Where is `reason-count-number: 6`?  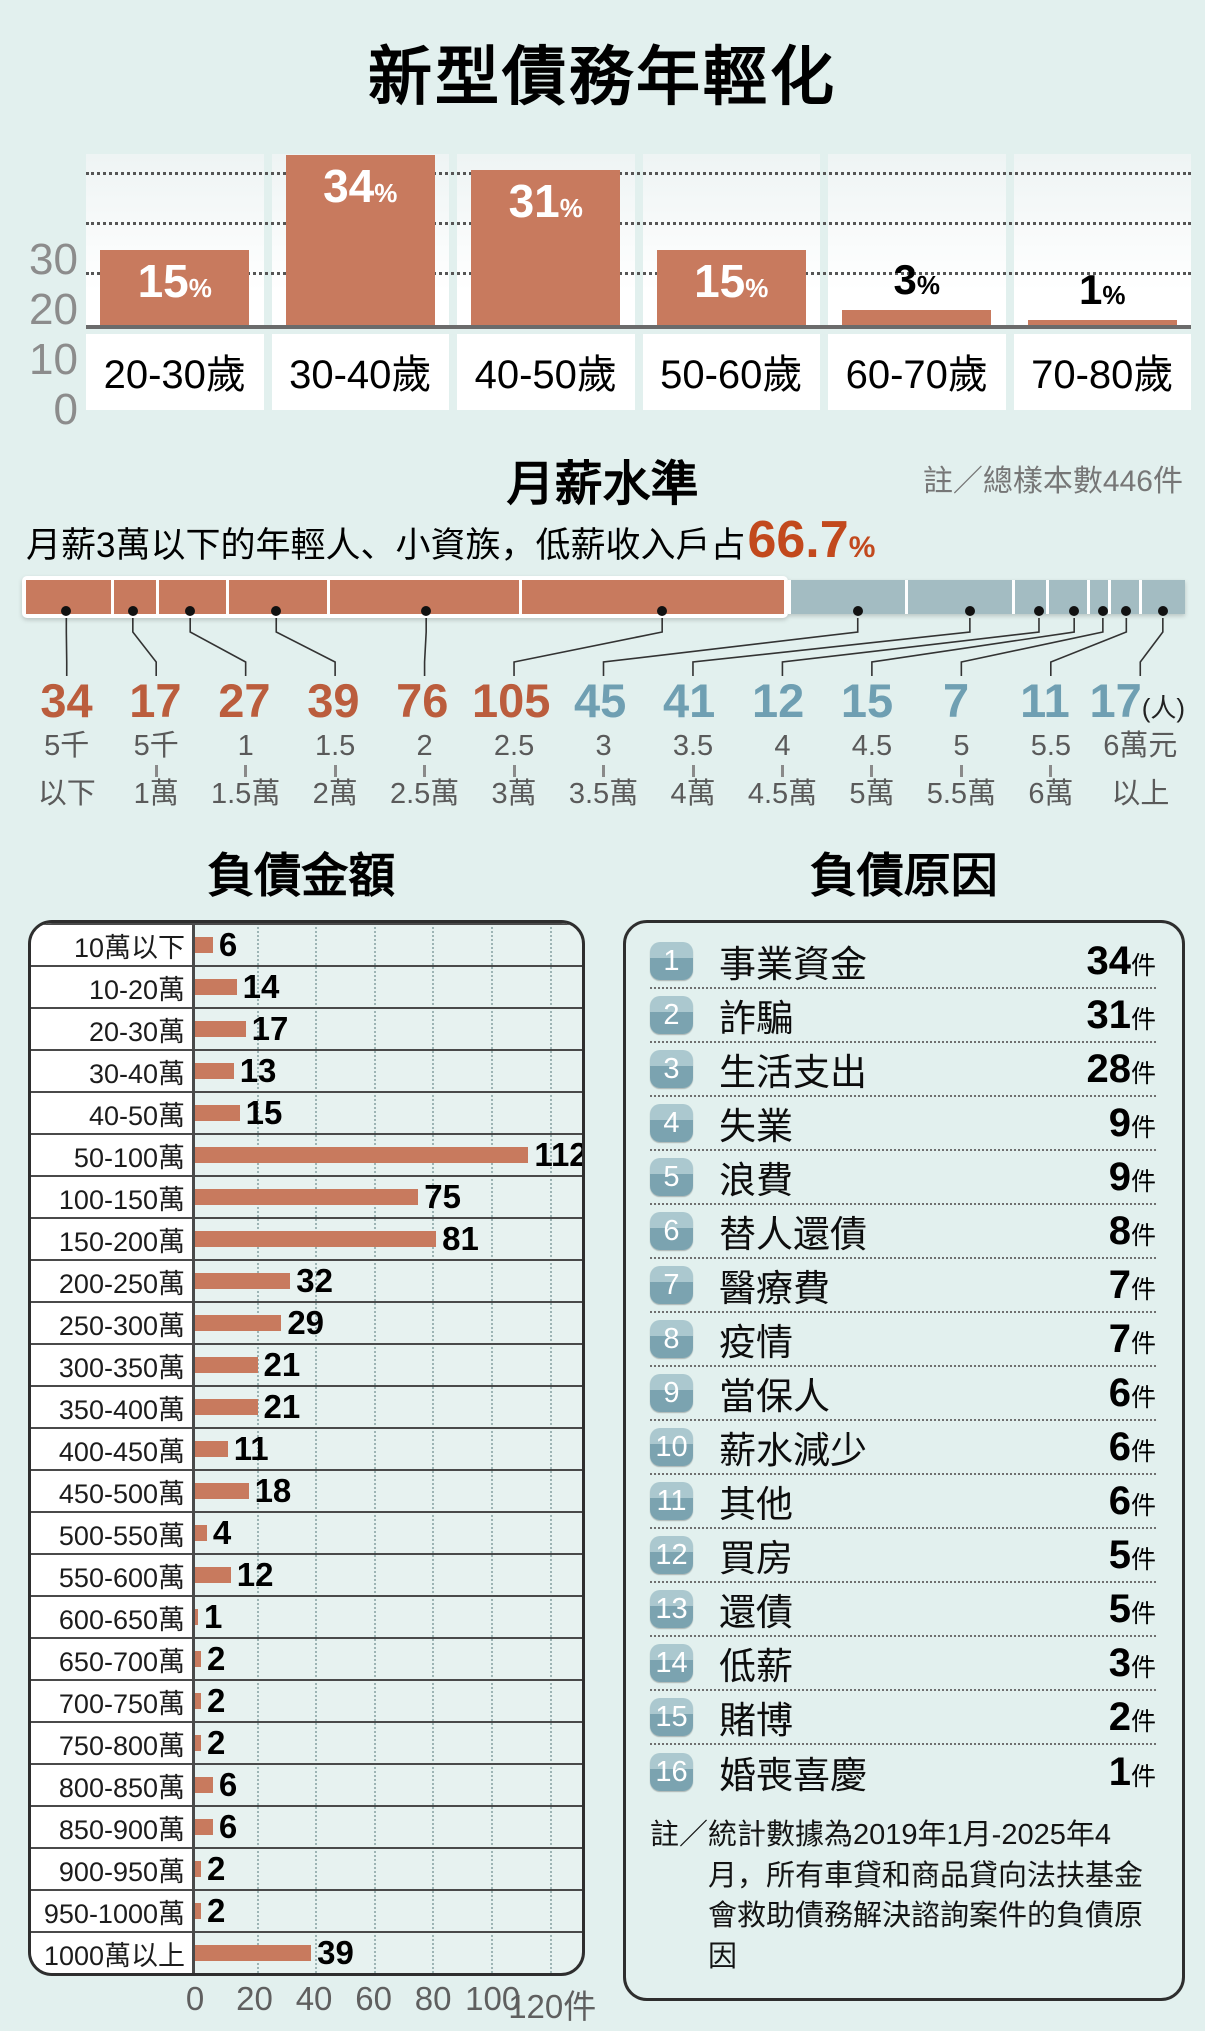 reason-count-number: 6 is located at coordinates (1119, 1392).